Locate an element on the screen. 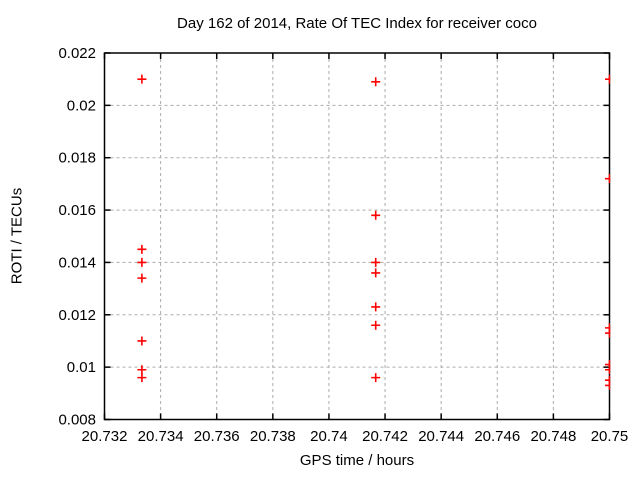 This screenshot has width=640, height=480. x-tick-label: 20.74 is located at coordinates (329, 436).